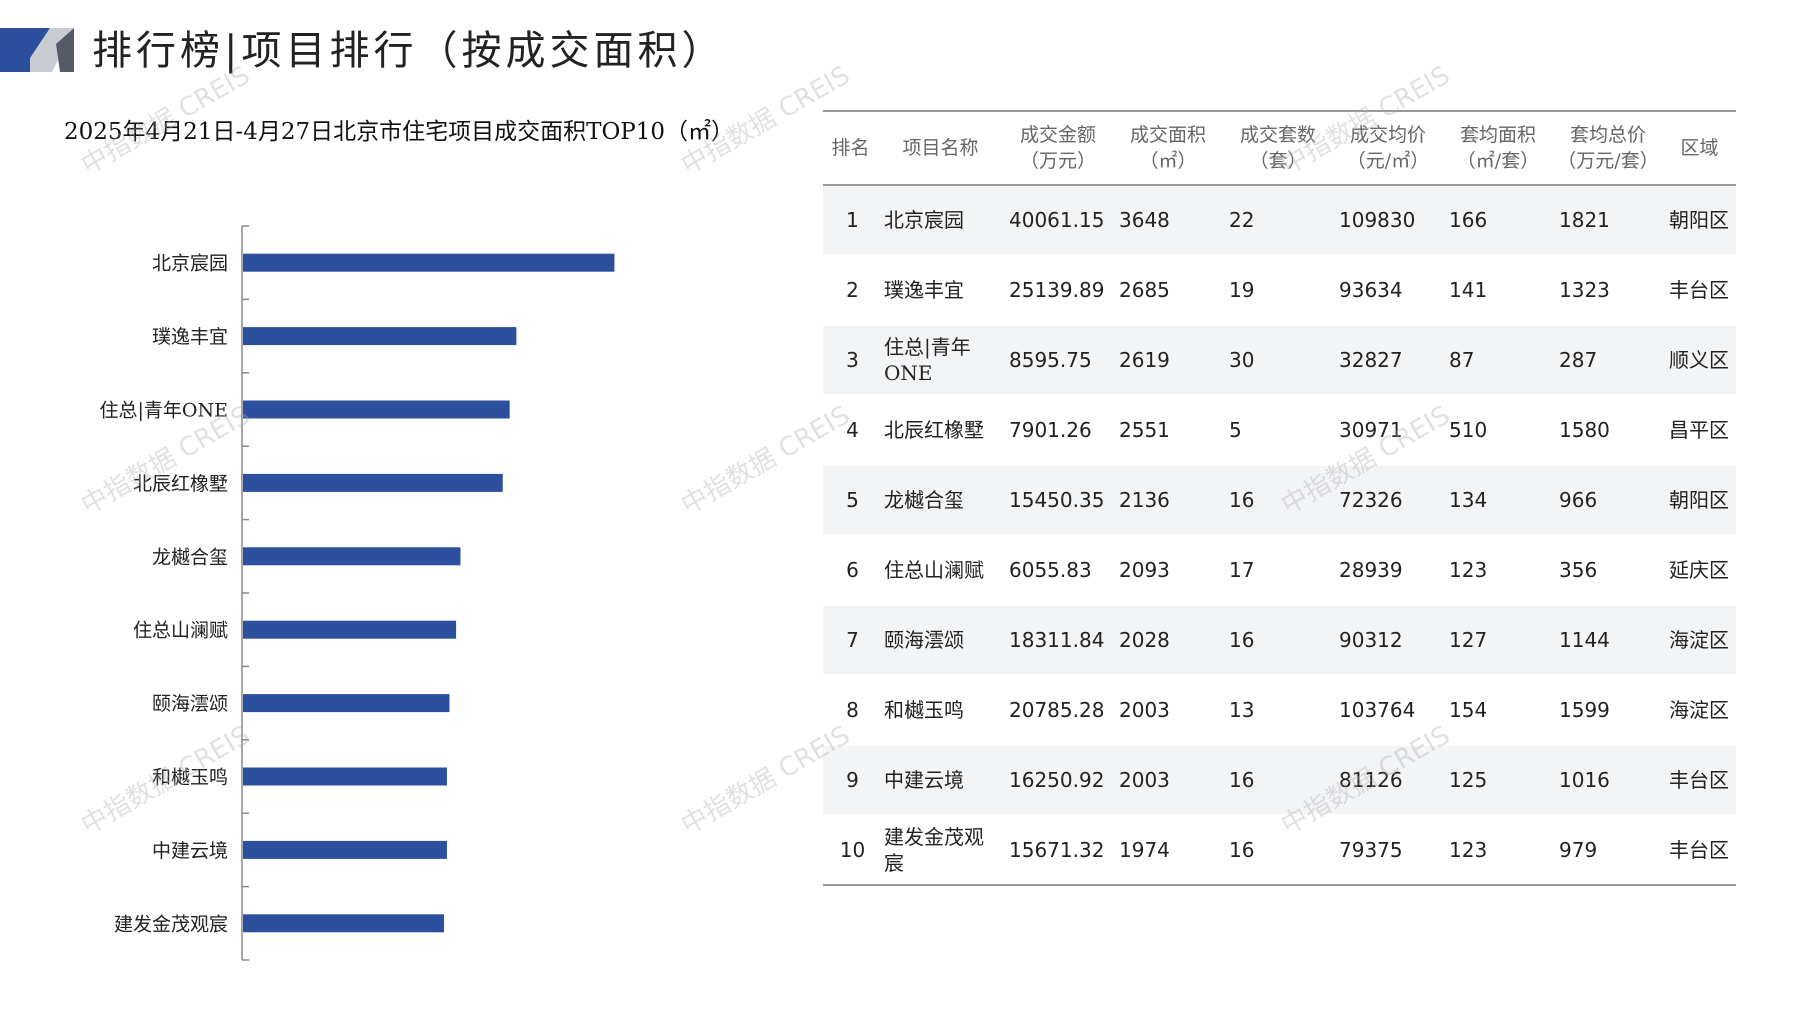 This screenshot has width=1797, height=1010. What do you see at coordinates (1058, 709) in the screenshot?
I see `table-cell-amount: 20785.28` at bounding box center [1058, 709].